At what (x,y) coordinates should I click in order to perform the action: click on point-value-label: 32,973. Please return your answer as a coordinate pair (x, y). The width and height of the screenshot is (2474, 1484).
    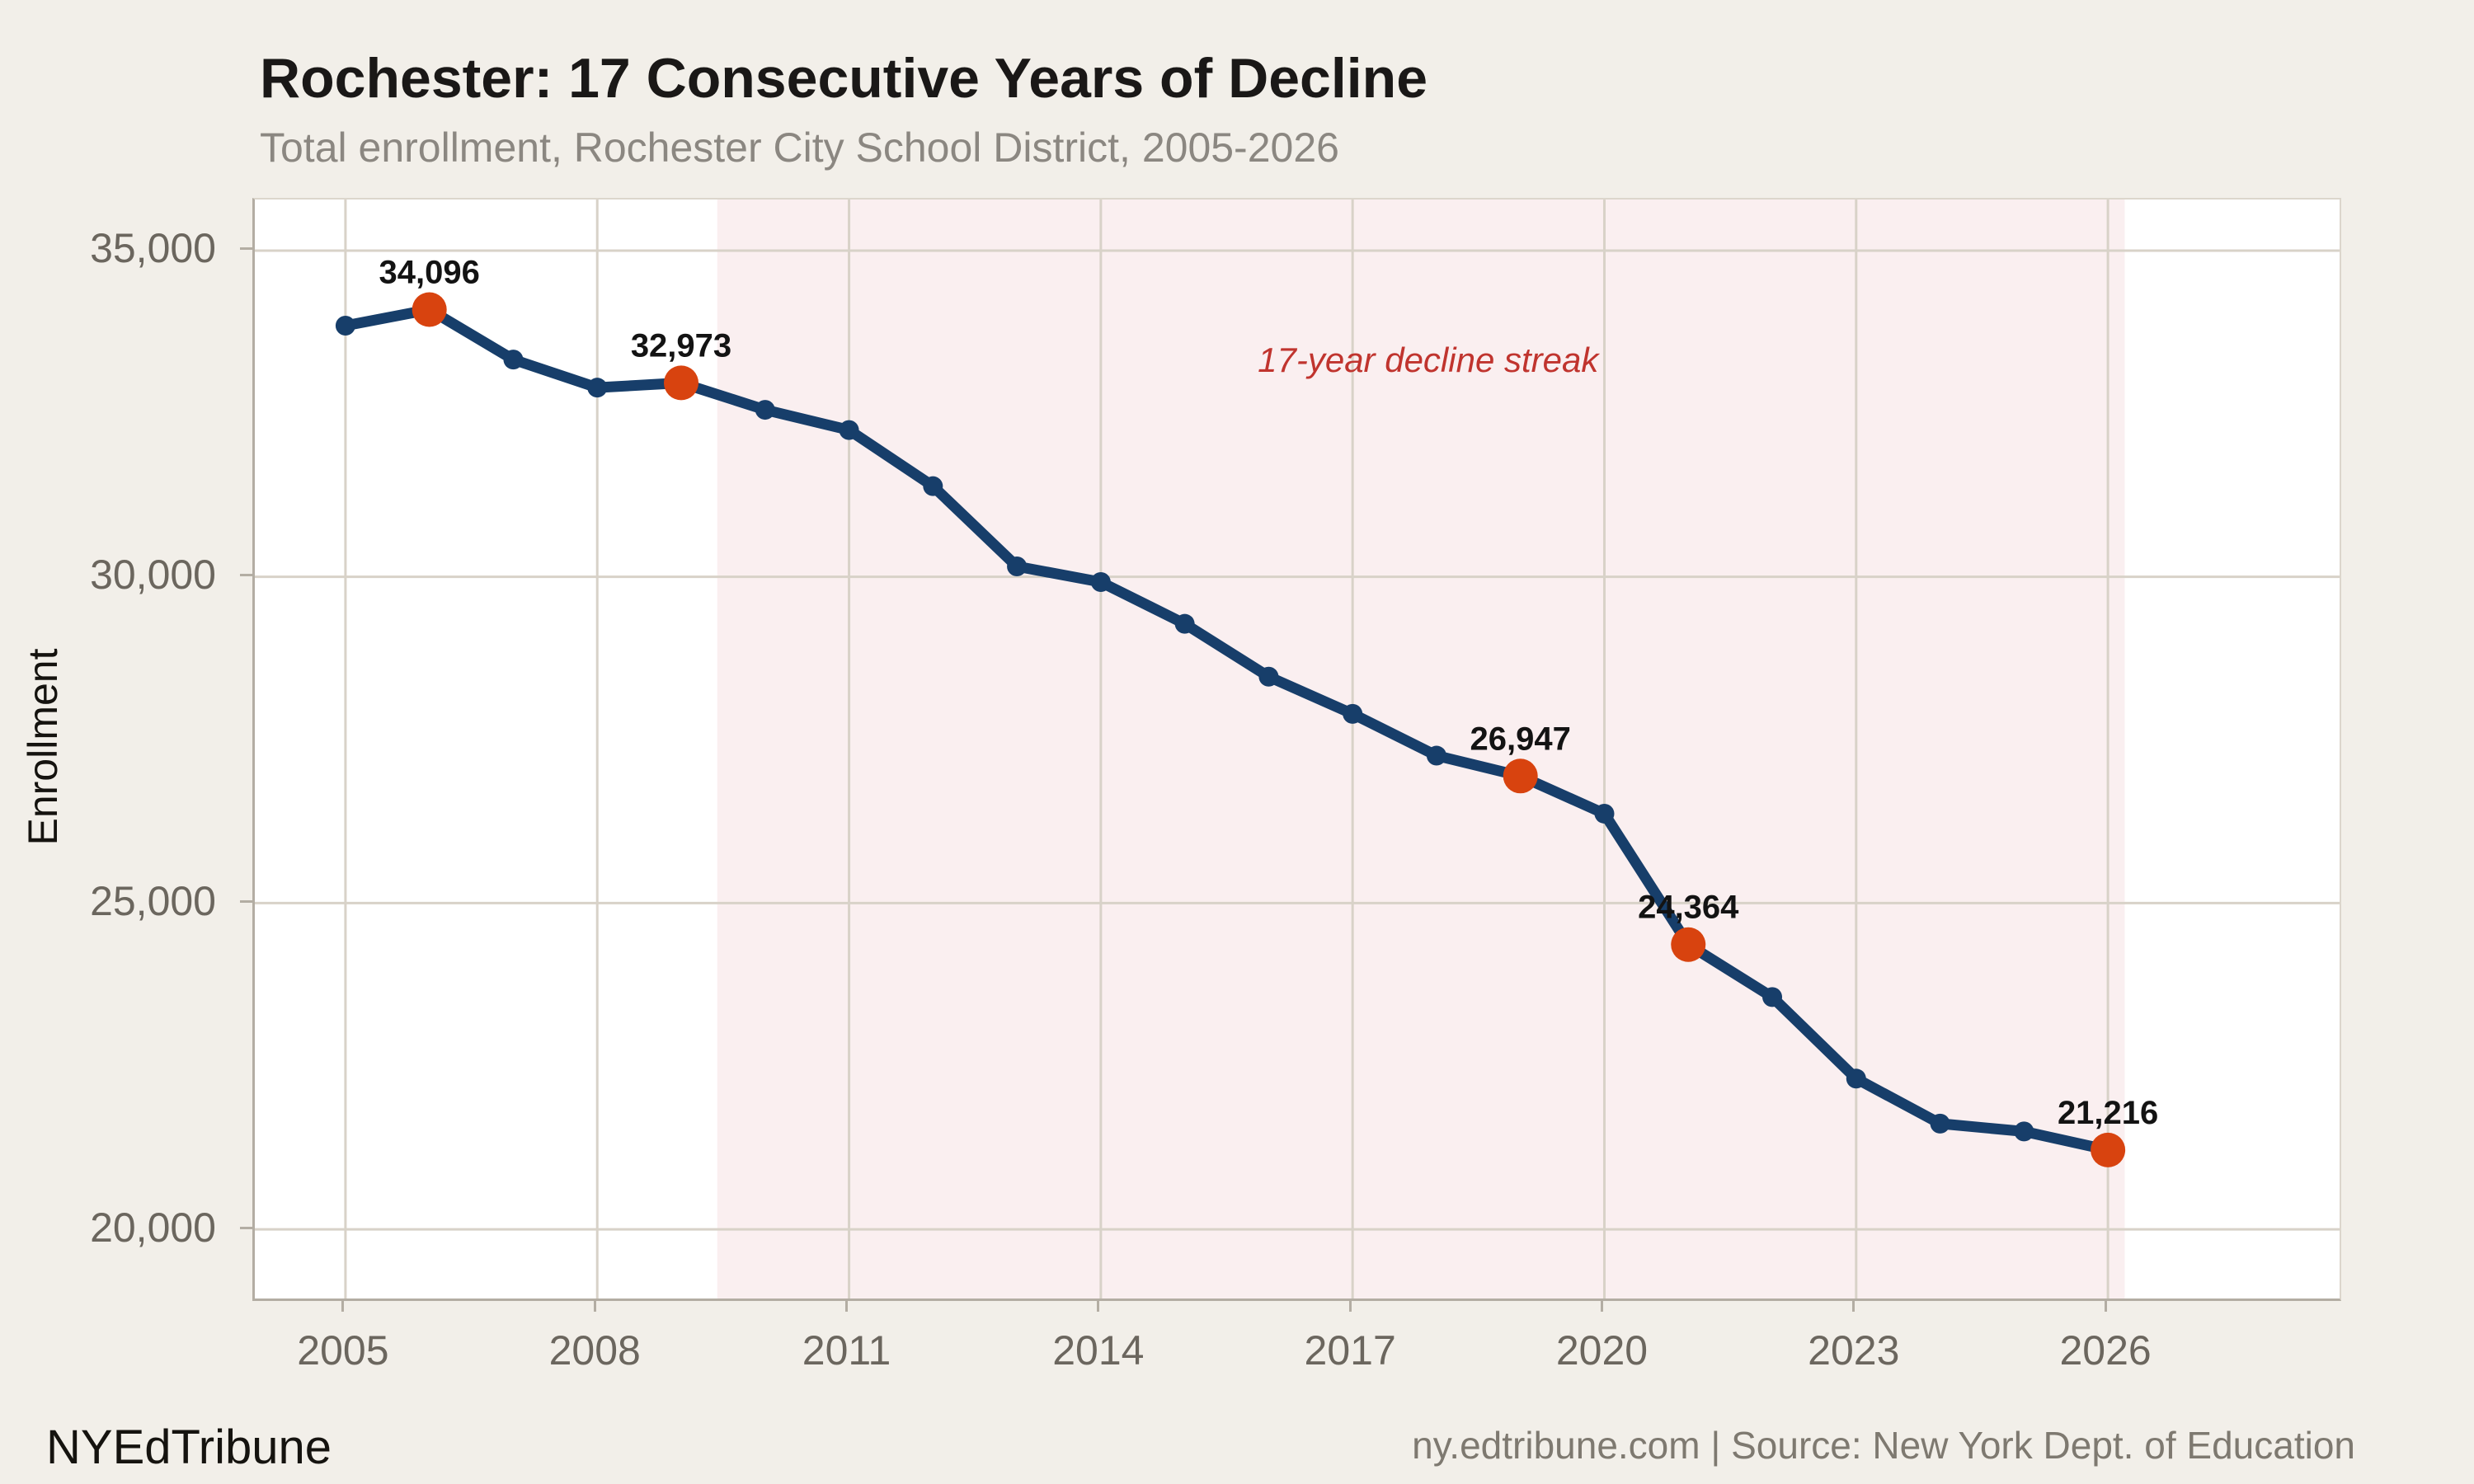
    Looking at the image, I should click on (681, 345).